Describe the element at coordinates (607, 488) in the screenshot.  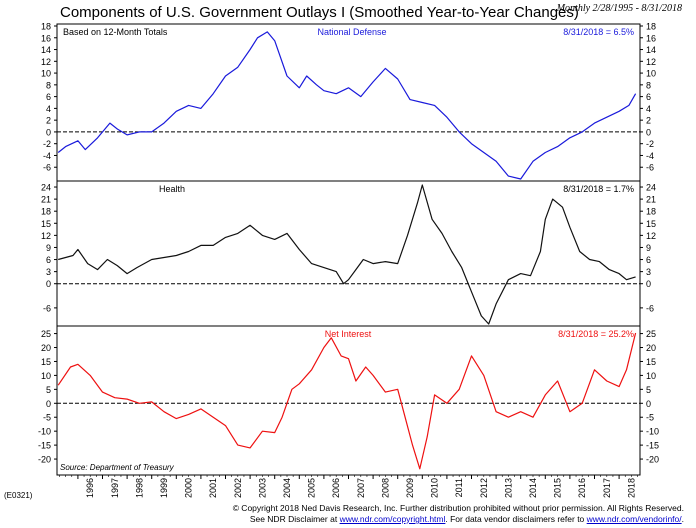
I see `x-tick-label: 2017` at that location.